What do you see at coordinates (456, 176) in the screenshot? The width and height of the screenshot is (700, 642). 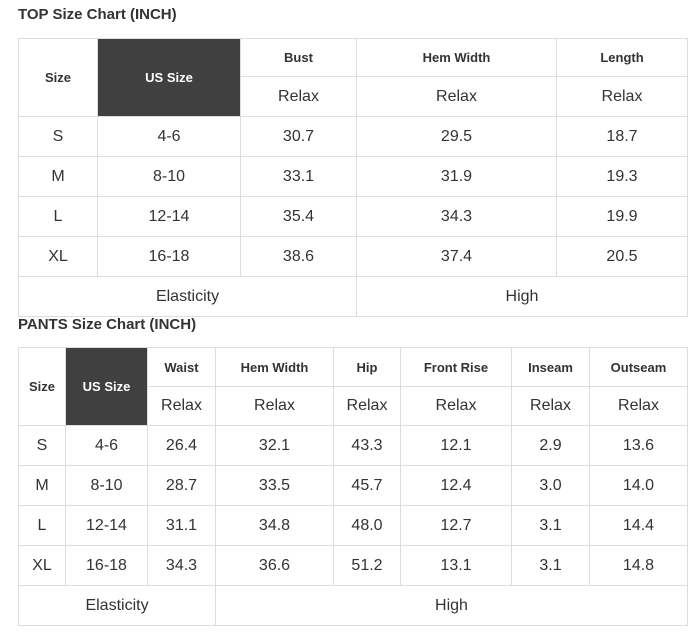 I see `data-cell: 31.9` at bounding box center [456, 176].